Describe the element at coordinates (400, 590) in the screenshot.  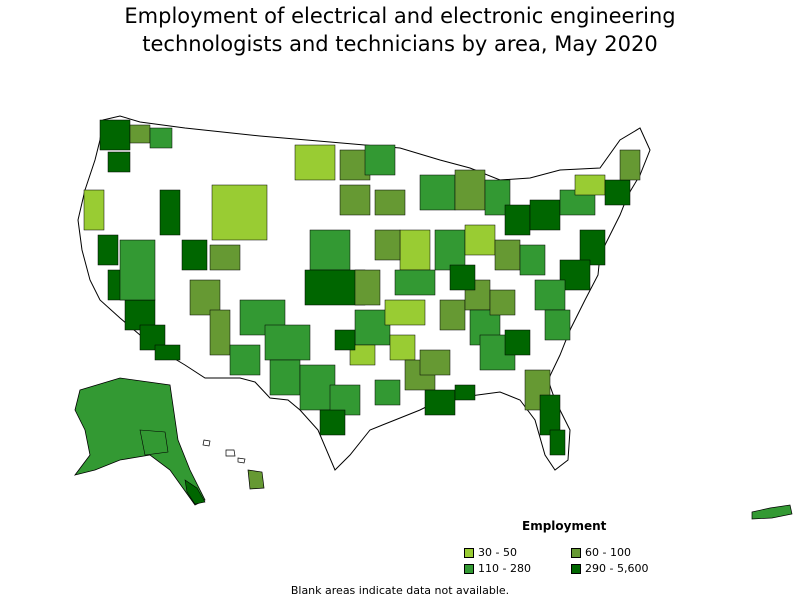
I see `footnote: Blank areas indicate data not available.` at that location.